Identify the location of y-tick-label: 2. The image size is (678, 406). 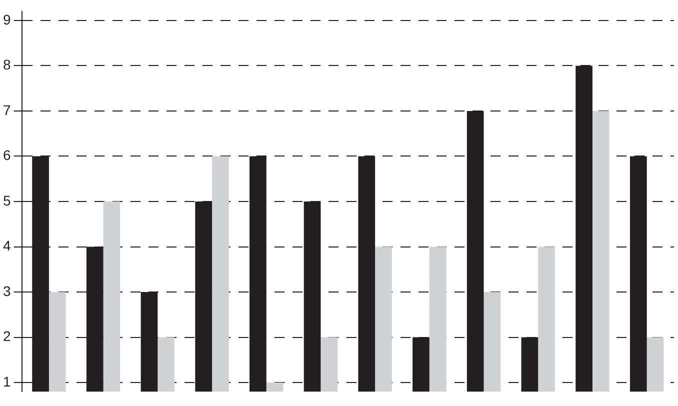
(6, 336).